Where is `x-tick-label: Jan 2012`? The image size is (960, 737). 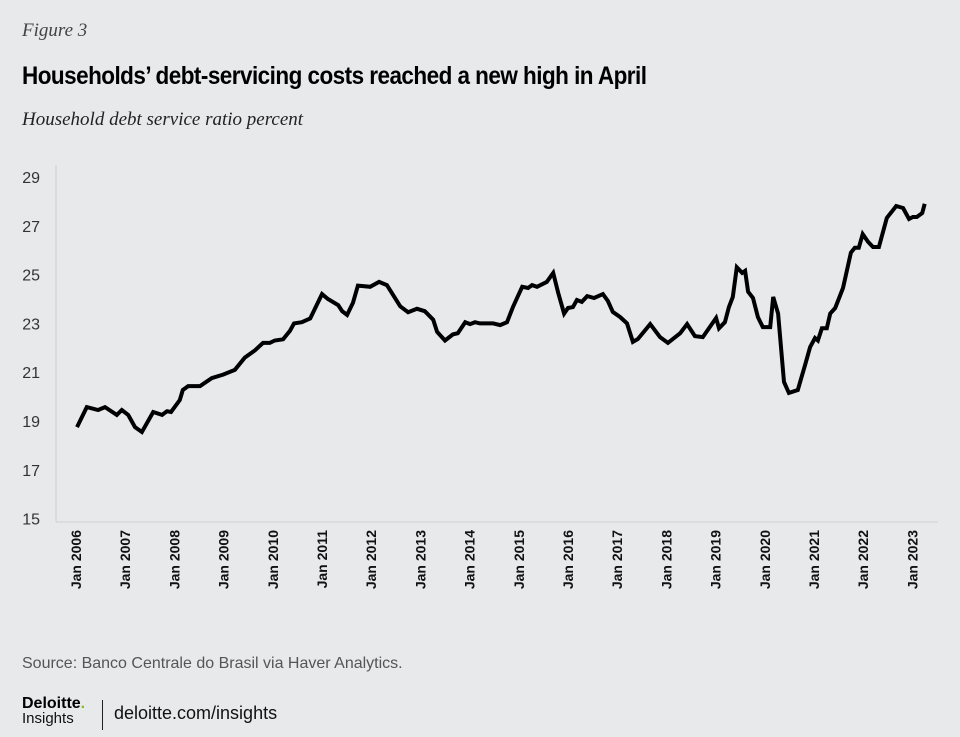
x-tick-label: Jan 2012 is located at coordinates (371, 559).